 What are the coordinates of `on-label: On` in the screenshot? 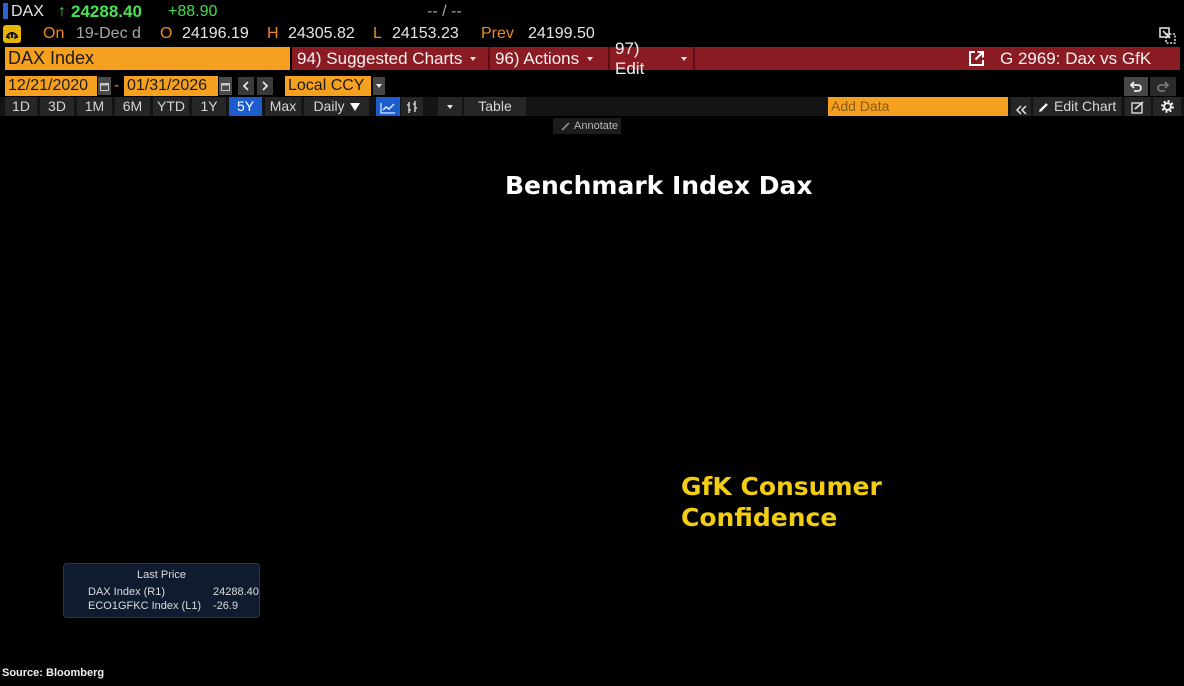 It's located at (54, 33).